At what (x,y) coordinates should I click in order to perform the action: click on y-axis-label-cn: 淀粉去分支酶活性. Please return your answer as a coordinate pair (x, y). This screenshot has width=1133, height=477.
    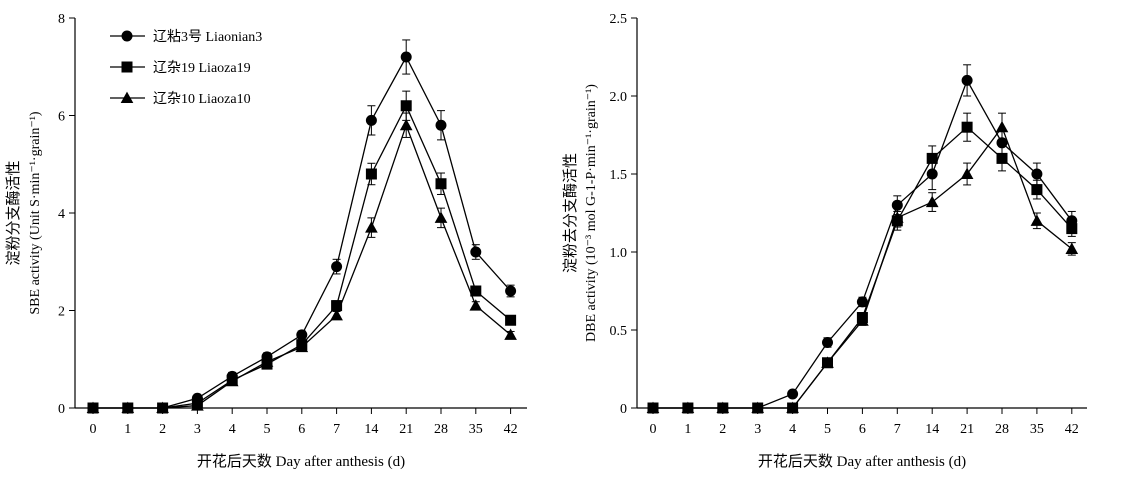
    Looking at the image, I should click on (570, 213).